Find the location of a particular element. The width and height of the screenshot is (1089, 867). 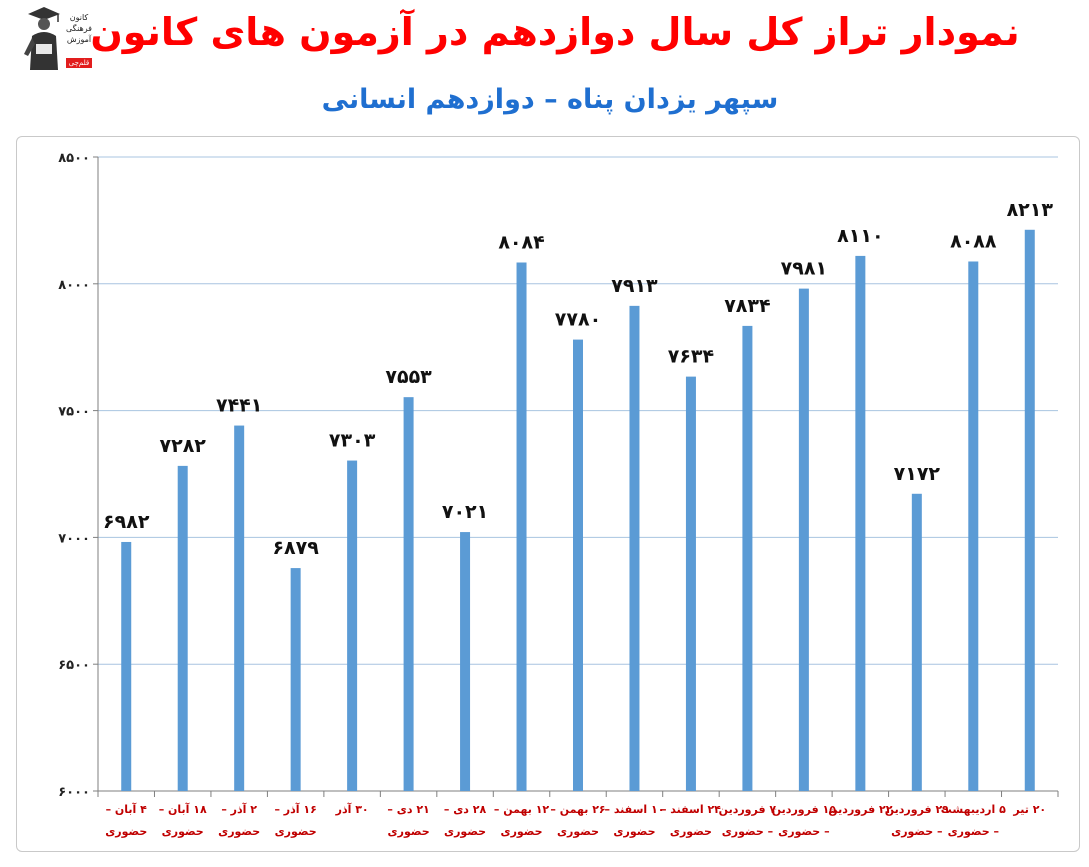

logo-text: کانون فرهنگی آموزش is located at coordinates (79, 28).